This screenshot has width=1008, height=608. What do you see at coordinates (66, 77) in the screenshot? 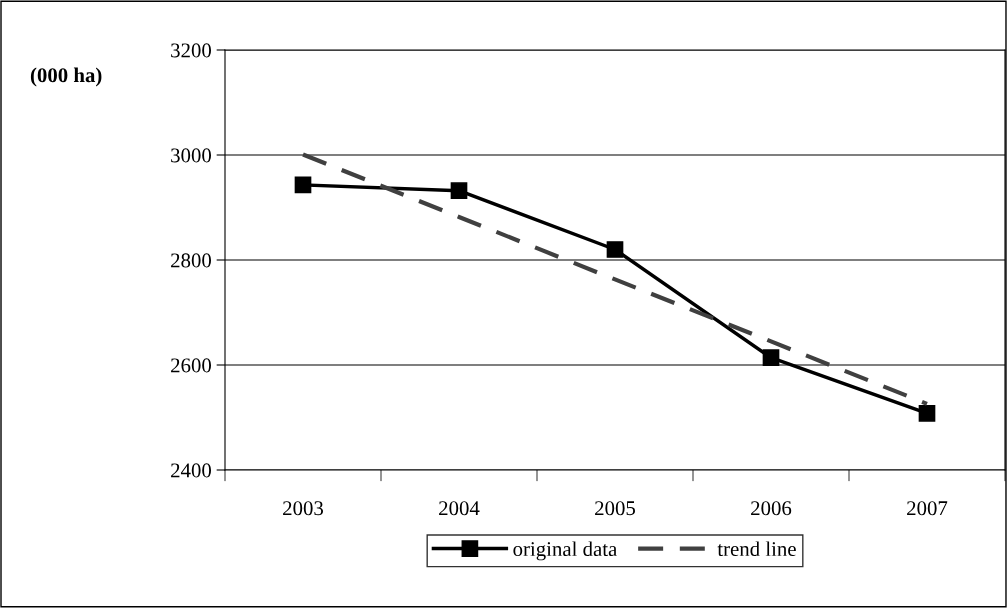
I see `y-axis-title: (000 ha)` at bounding box center [66, 77].